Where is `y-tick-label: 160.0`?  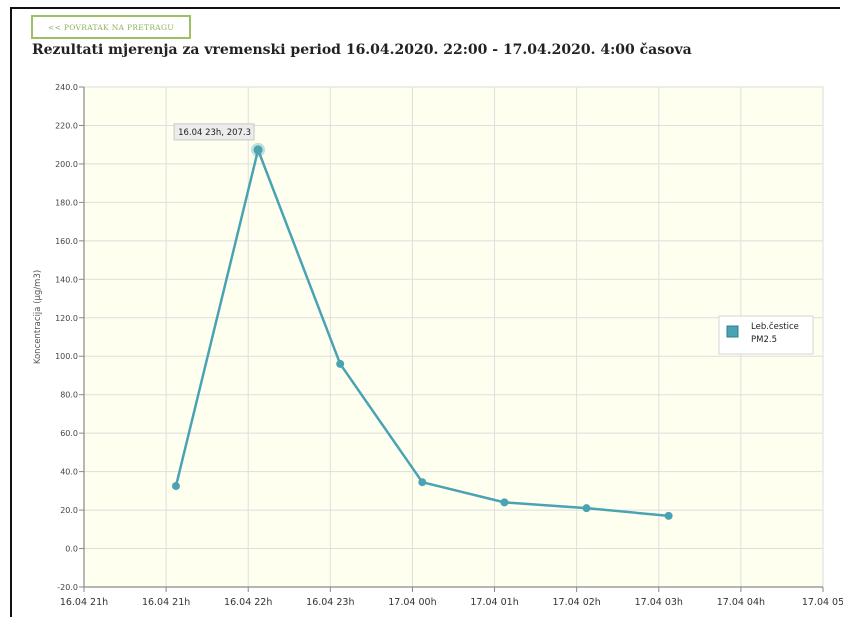
y-tick-label: 160.0 is located at coordinates (66, 241).